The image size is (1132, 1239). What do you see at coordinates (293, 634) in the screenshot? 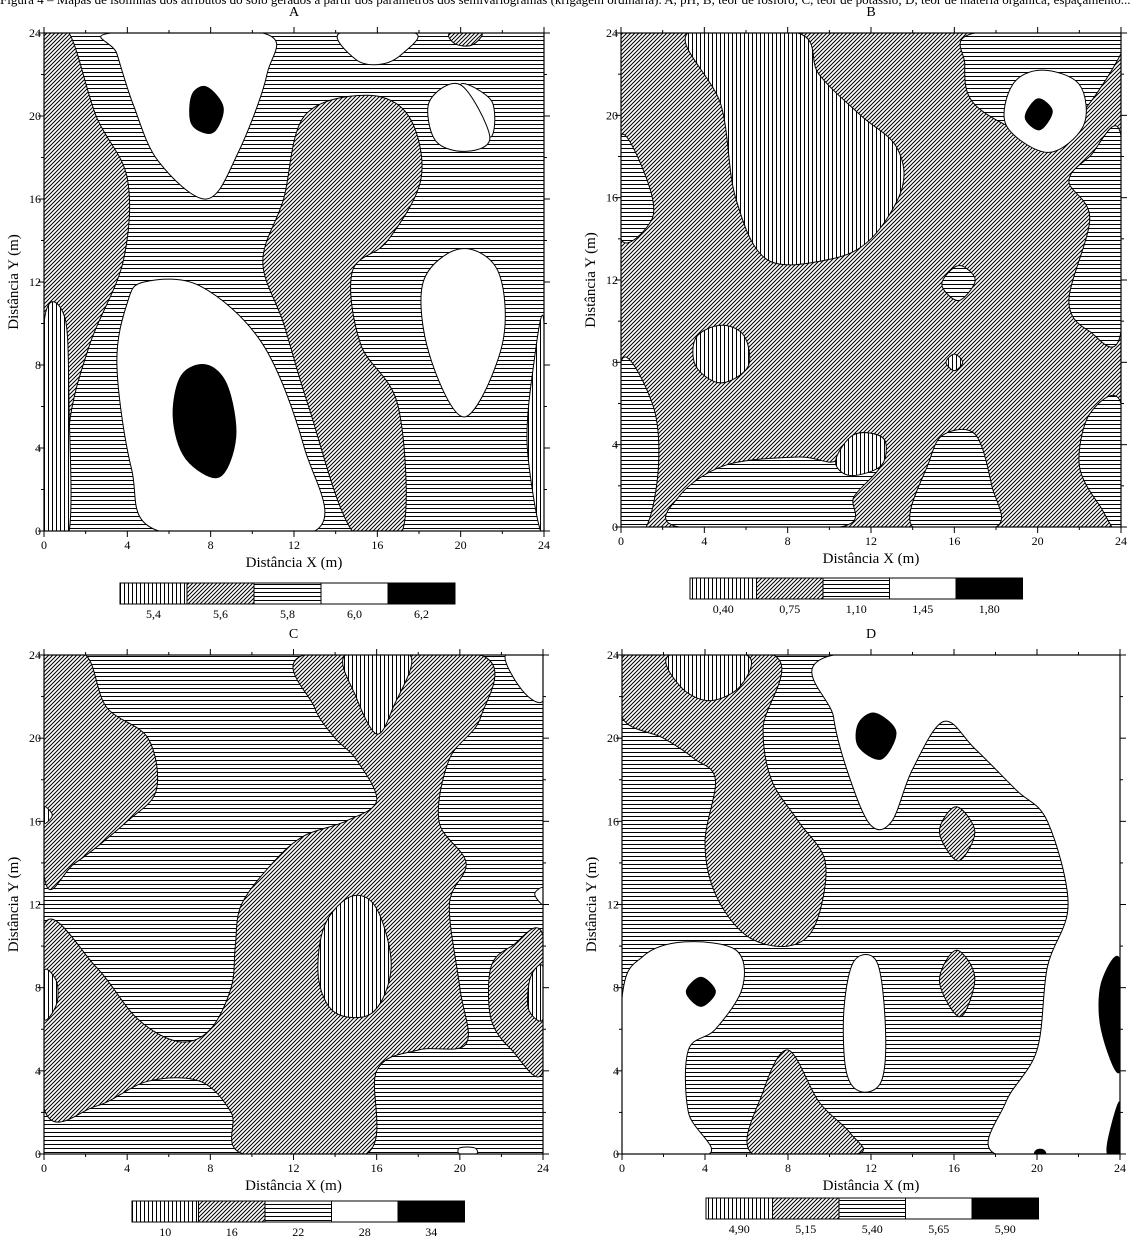
I see `panel-letter: C` at bounding box center [293, 634].